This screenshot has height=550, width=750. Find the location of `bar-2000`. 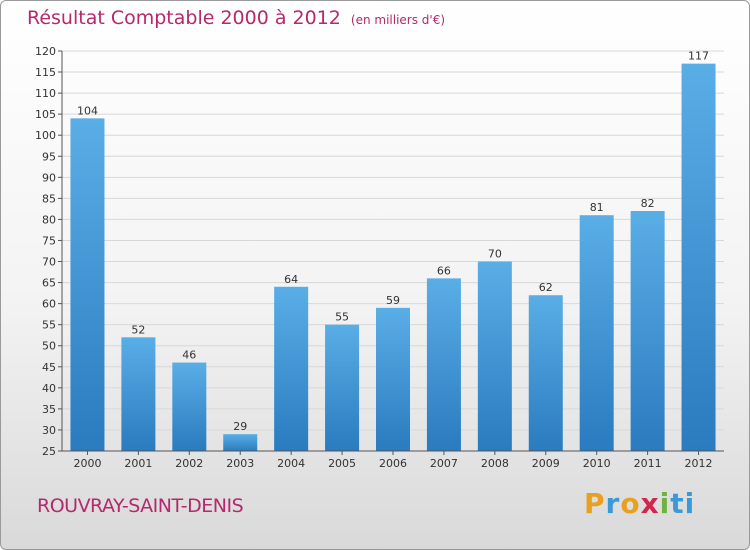

bar-2000 is located at coordinates (87, 285).